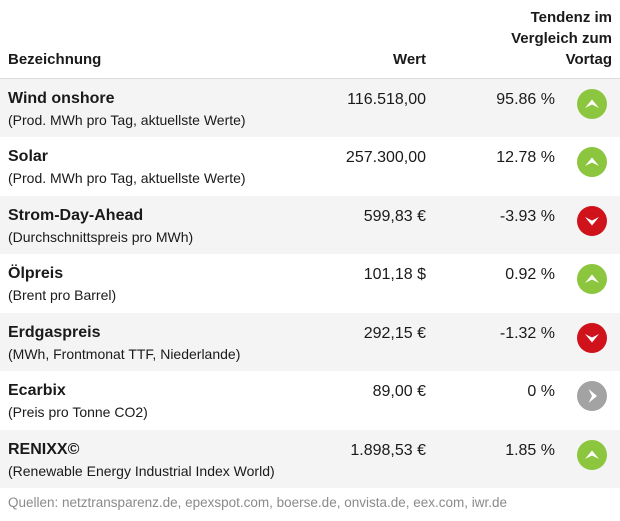  What do you see at coordinates (101, 236) in the screenshot?
I see `row-subtitle: (Durchschnittspreis pro MWh)` at bounding box center [101, 236].